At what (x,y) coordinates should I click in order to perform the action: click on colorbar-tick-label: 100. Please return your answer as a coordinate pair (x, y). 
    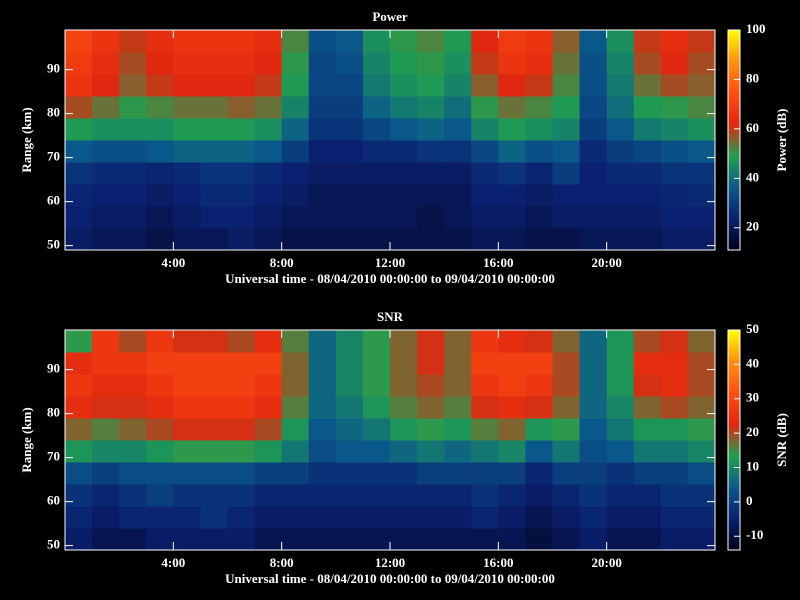
    Looking at the image, I should click on (756, 28).